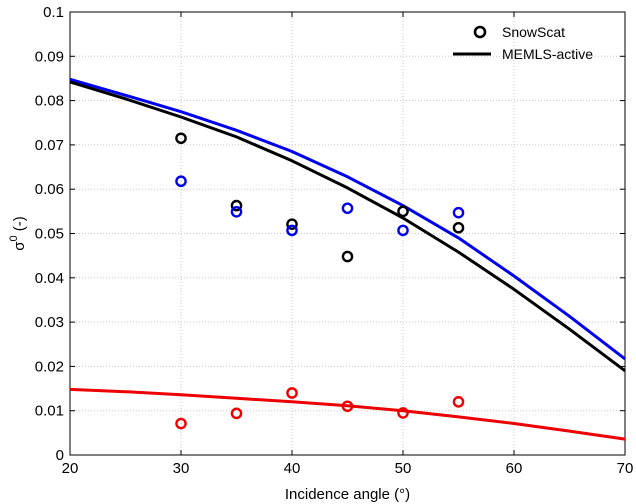 This screenshot has width=636, height=504. Describe the element at coordinates (60, 455) in the screenshot. I see `y-tick-label: 0` at that location.